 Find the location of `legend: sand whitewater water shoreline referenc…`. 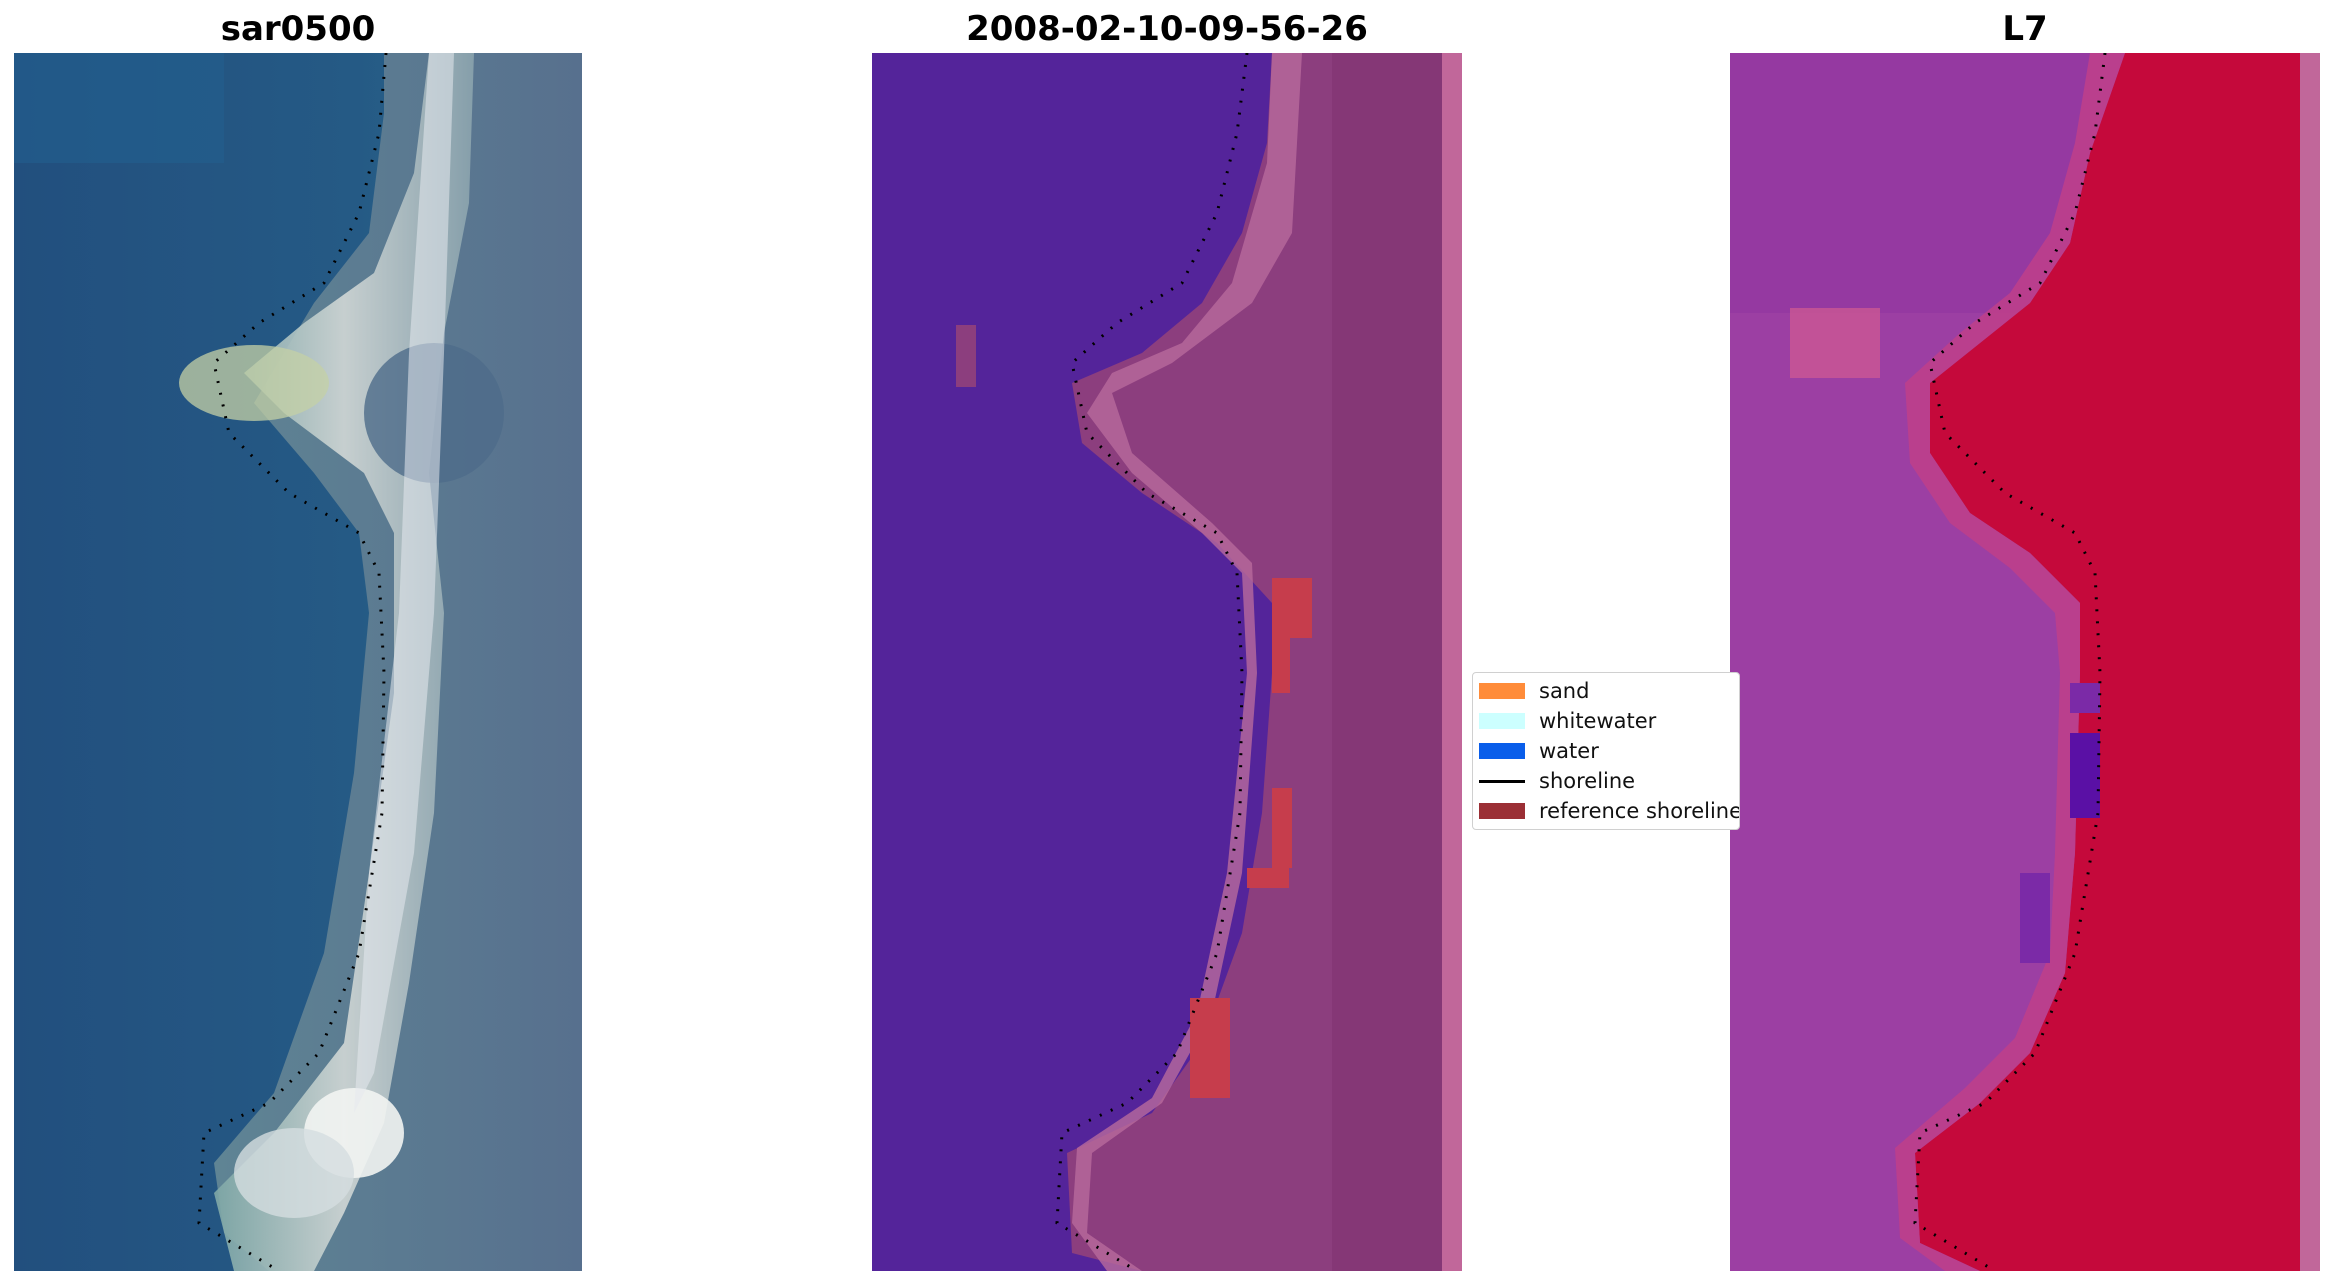

legend: sand whitewater water shoreline referenc… is located at coordinates (1606, 751).